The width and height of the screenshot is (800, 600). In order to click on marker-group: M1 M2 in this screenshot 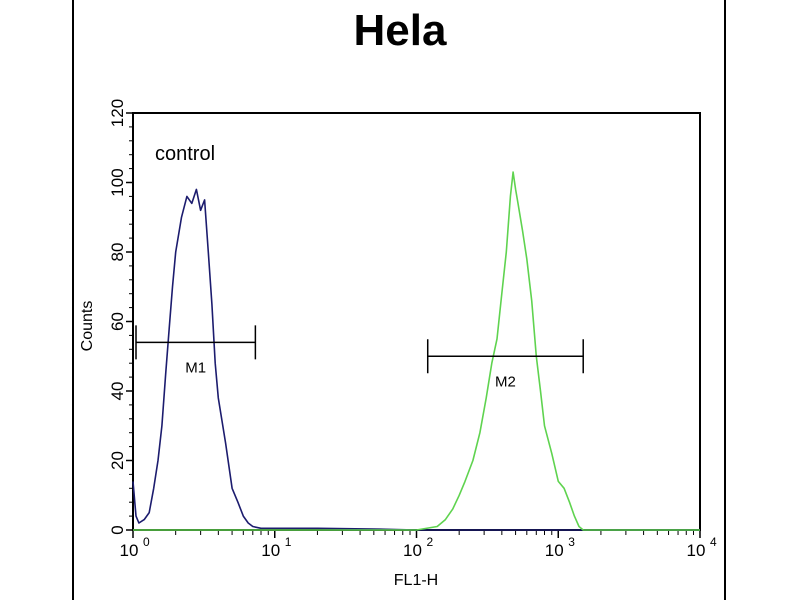, I will do `click(359, 357)`.